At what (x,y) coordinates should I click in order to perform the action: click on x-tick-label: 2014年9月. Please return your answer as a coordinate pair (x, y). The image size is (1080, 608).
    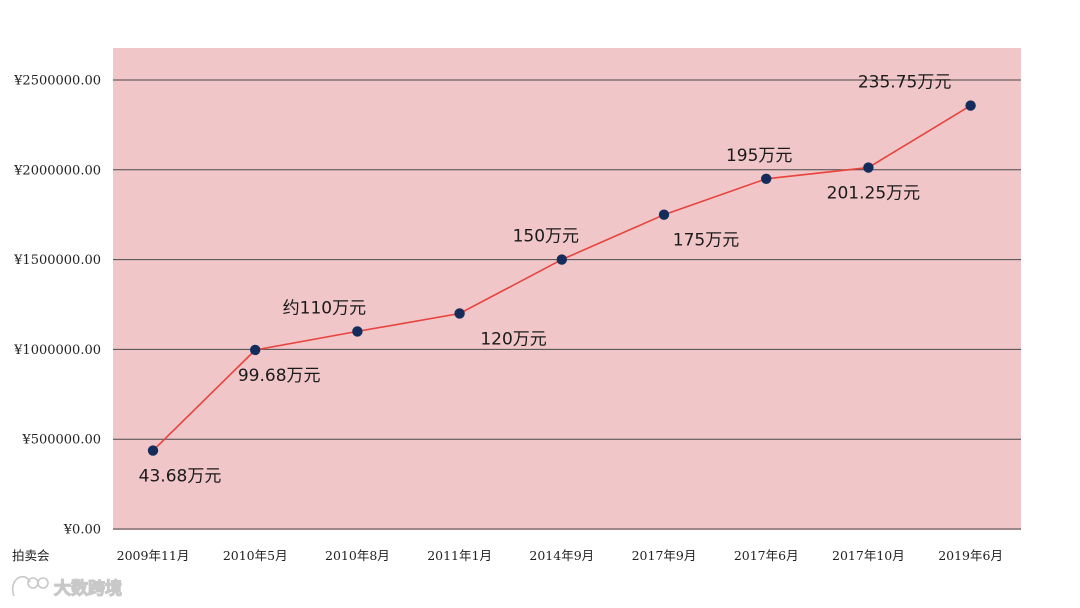
    Looking at the image, I should click on (561, 555).